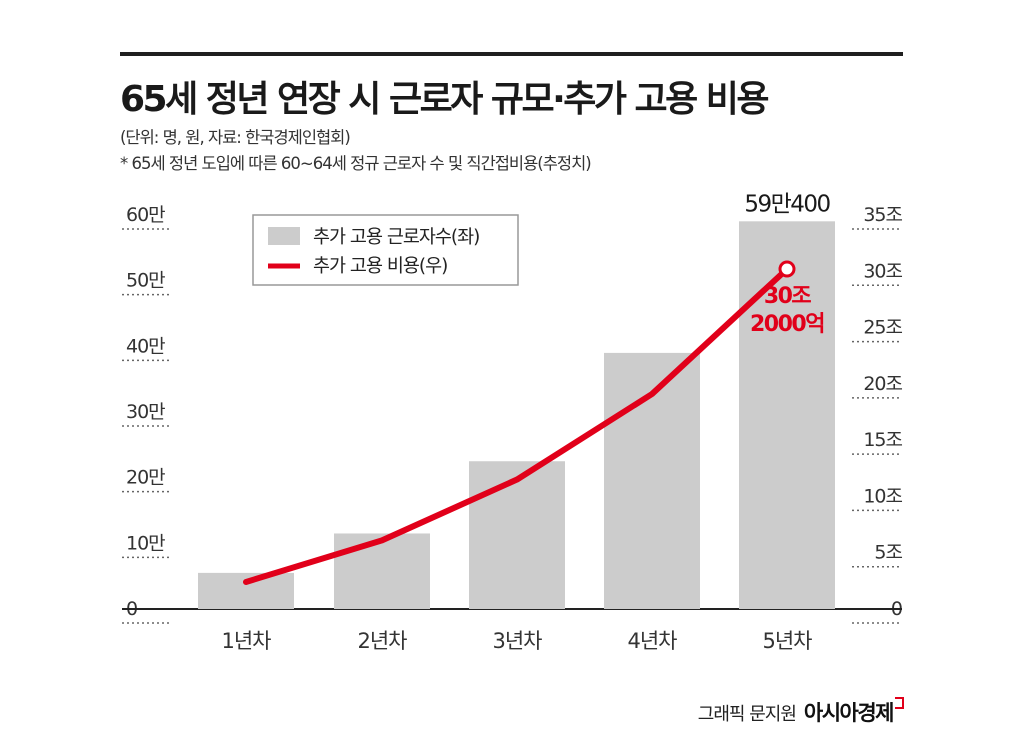 This screenshot has width=1024, height=756. What do you see at coordinates (747, 714) in the screenshot?
I see `graphic-credit: 그래픽 문지원` at bounding box center [747, 714].